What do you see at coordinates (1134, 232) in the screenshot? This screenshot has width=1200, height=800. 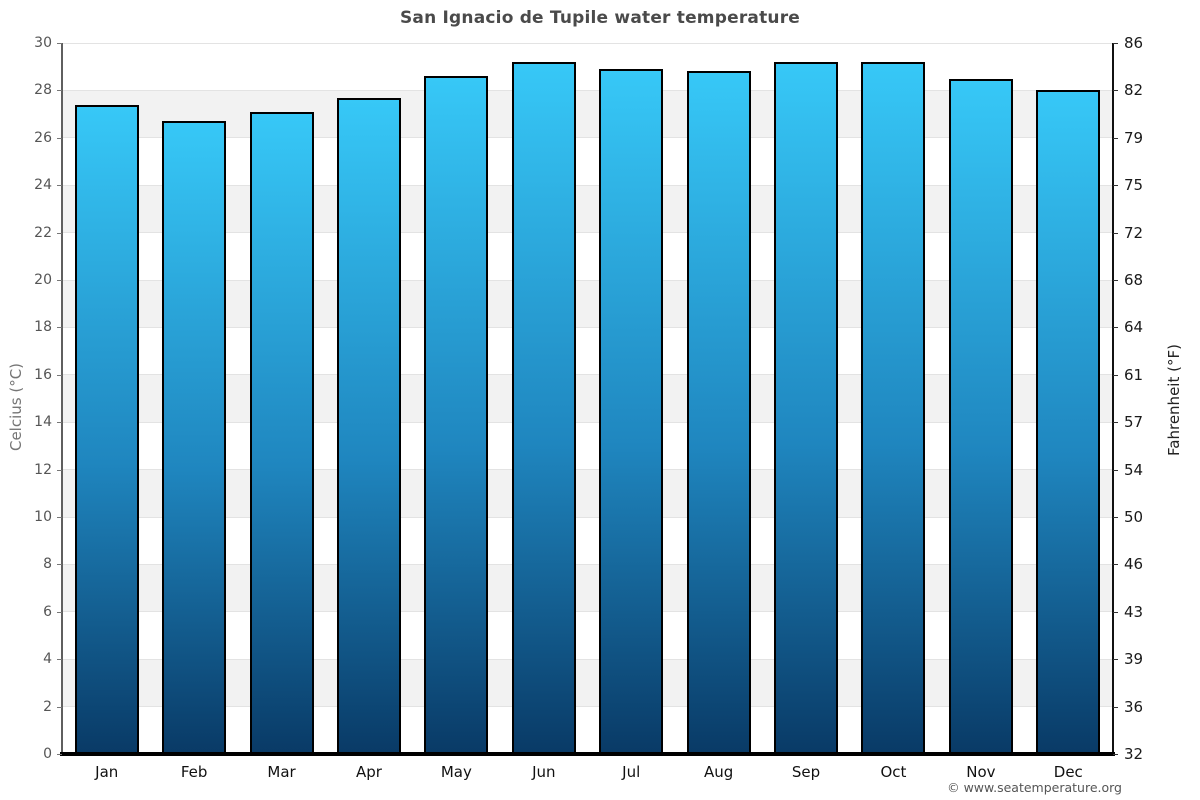 I see `fahrenheit-tick-label: 72` at bounding box center [1134, 232].